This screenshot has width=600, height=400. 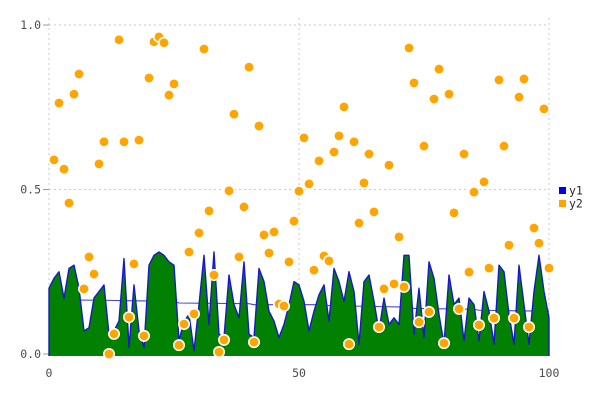 I want to click on y-tick-label: 0.5, so click(x=30, y=190).